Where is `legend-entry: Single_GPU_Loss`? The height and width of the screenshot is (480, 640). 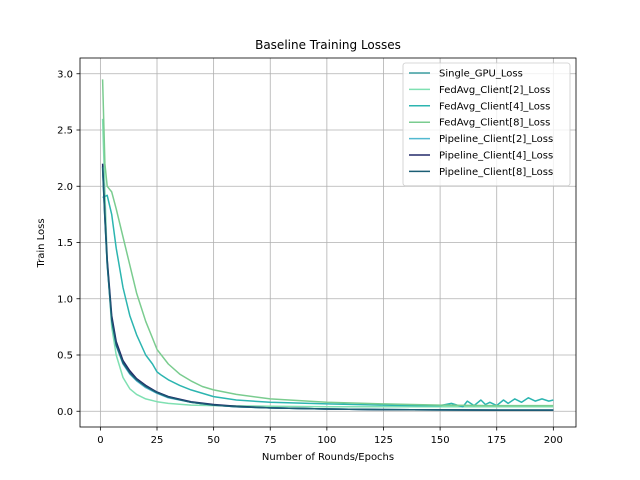
legend-entry: Single_GPU_Loss is located at coordinates (481, 74).